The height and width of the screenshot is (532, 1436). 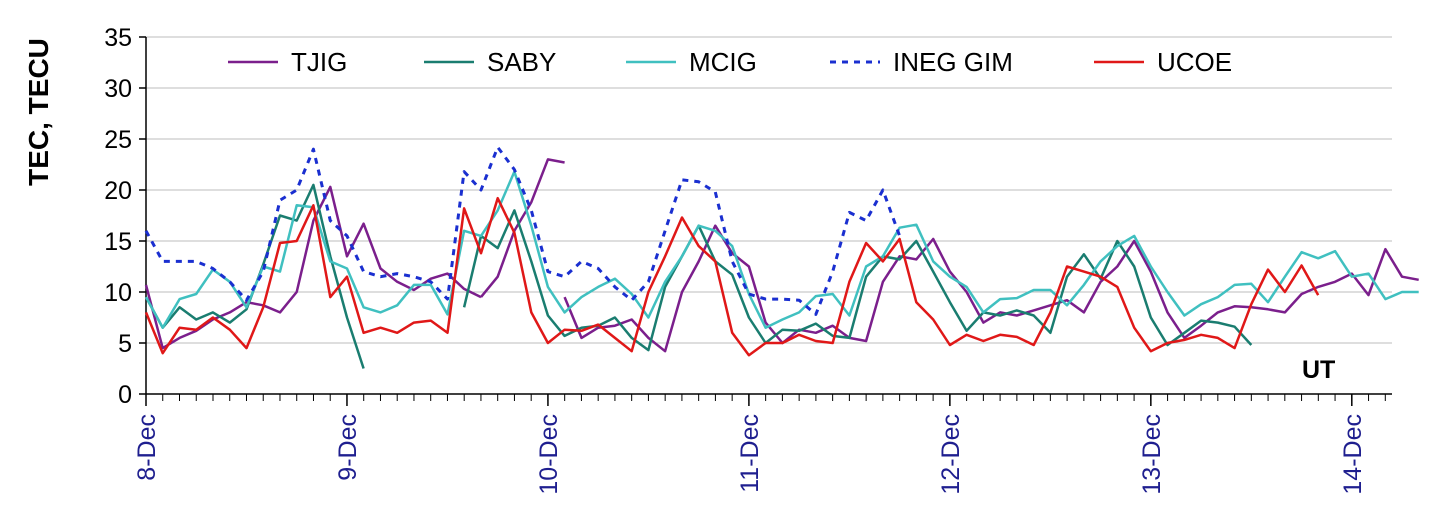 What do you see at coordinates (118, 38) in the screenshot?
I see `y-tick-label-35: 35` at bounding box center [118, 38].